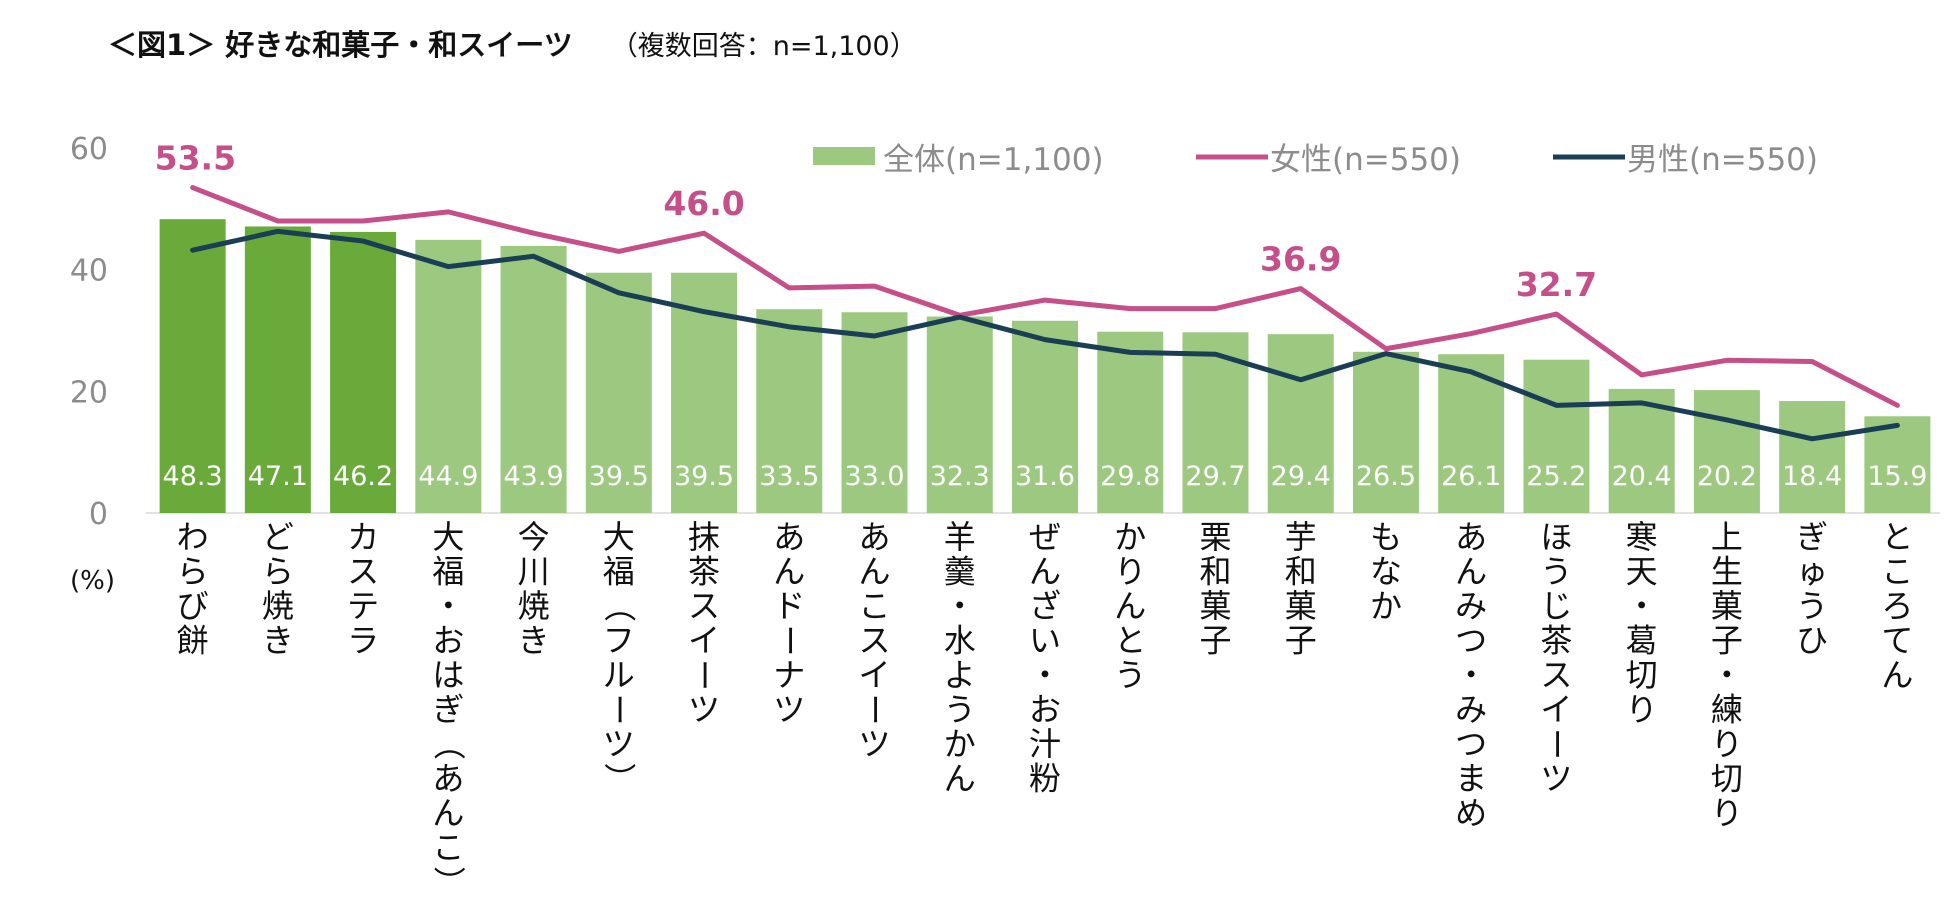 This screenshot has height=917, width=1950. What do you see at coordinates (1642, 572) in the screenshot?
I see `category-glyph: 天` at bounding box center [1642, 572].